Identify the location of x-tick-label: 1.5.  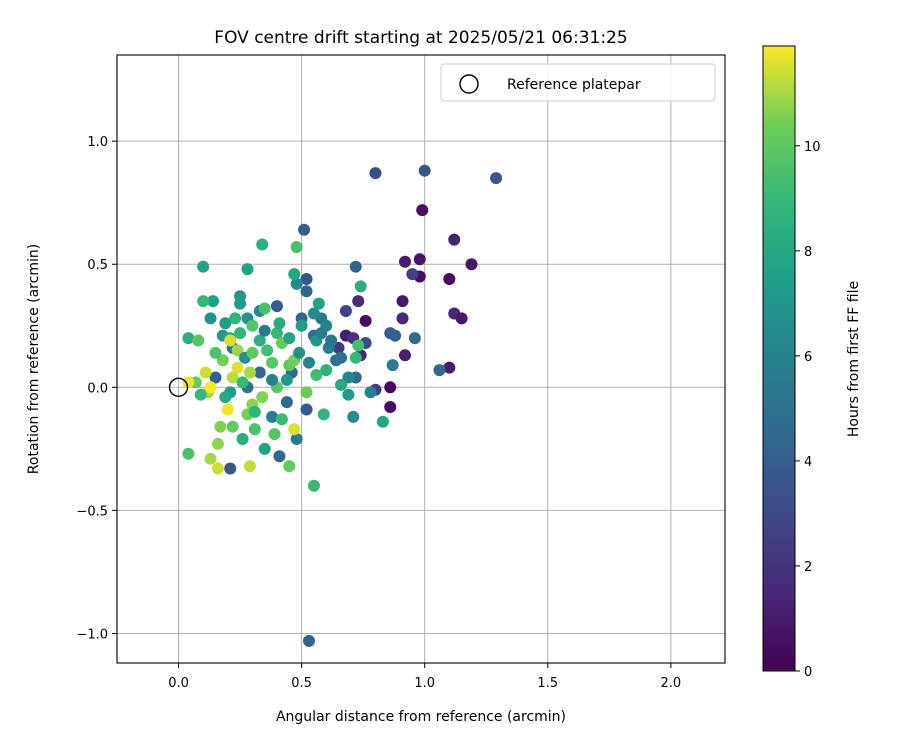
(547, 683).